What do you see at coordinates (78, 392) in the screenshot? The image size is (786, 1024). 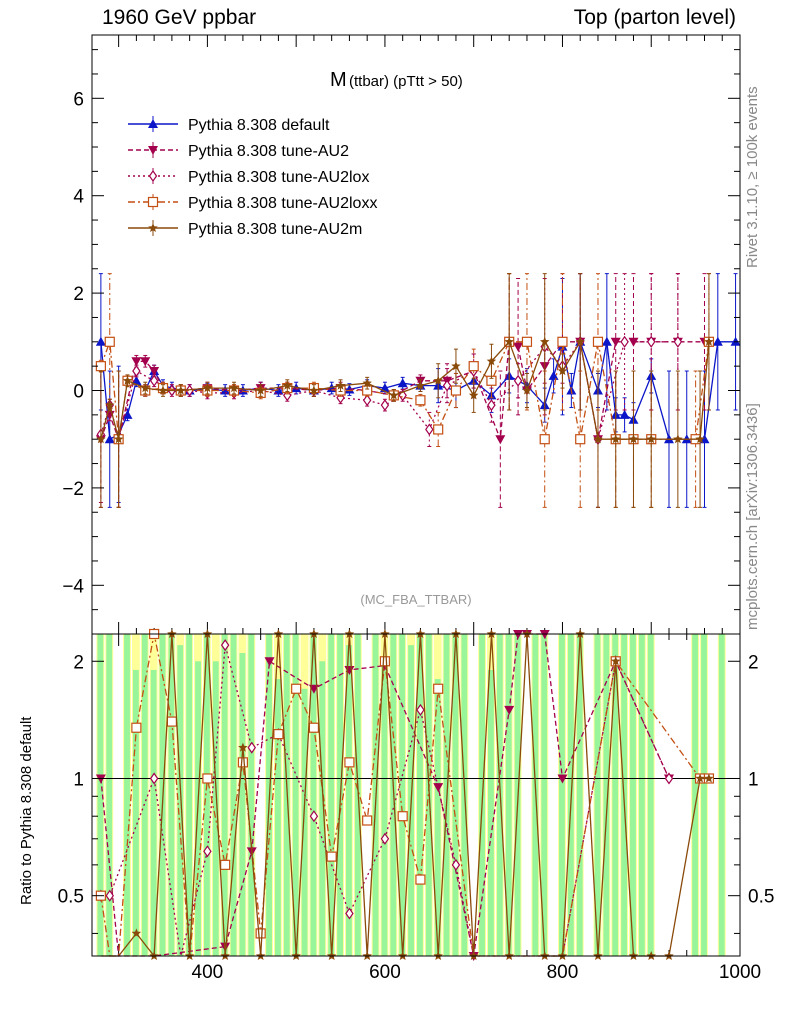 I see `y-tick-label: 0` at bounding box center [78, 392].